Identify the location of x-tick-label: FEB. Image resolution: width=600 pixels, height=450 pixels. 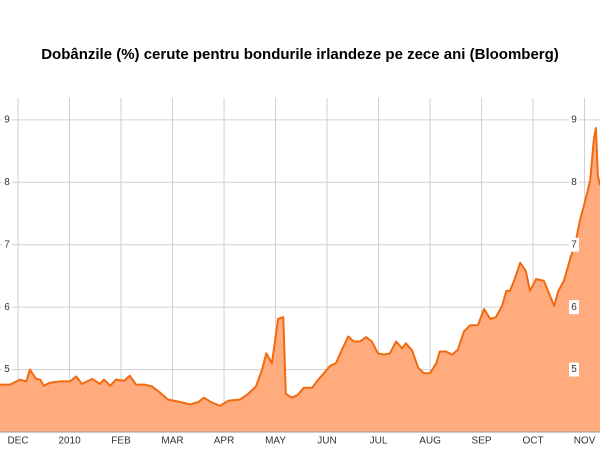
(121, 441).